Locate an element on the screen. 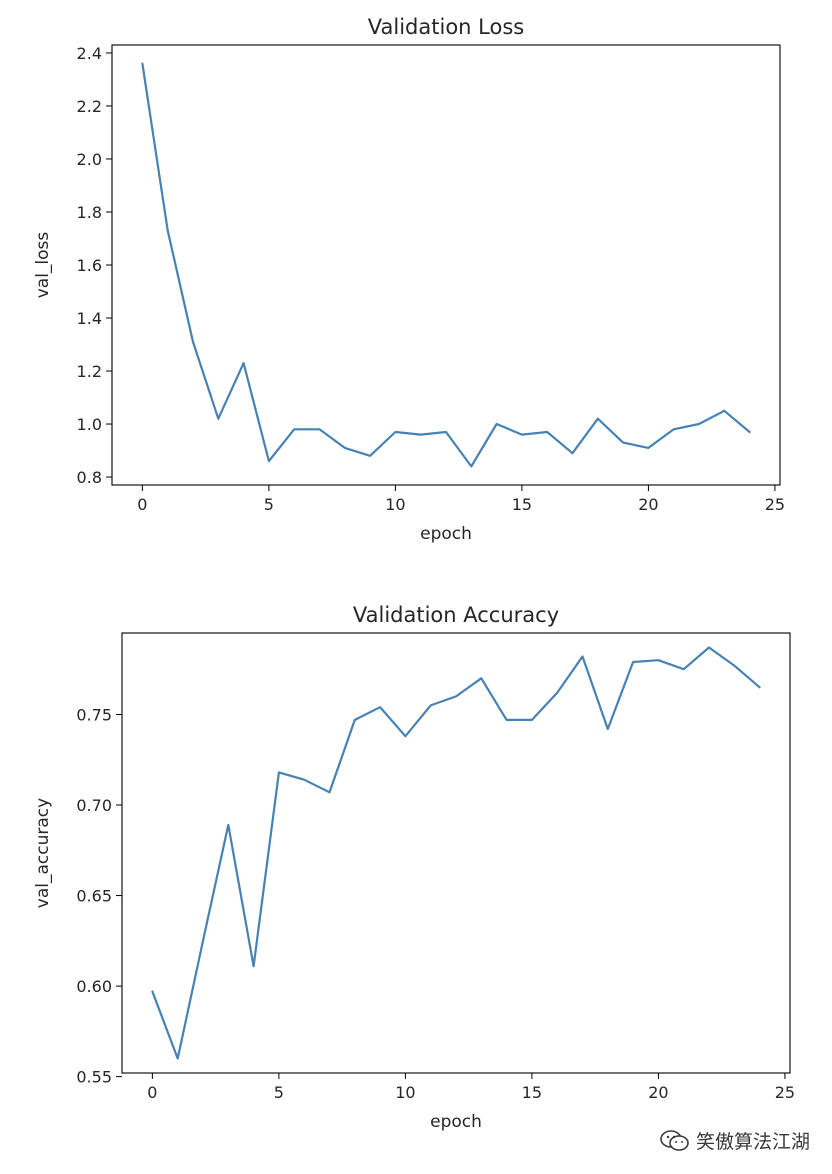 This screenshot has width=832, height=1174. chart-2-x-axis-label: epoch is located at coordinates (456, 1122).